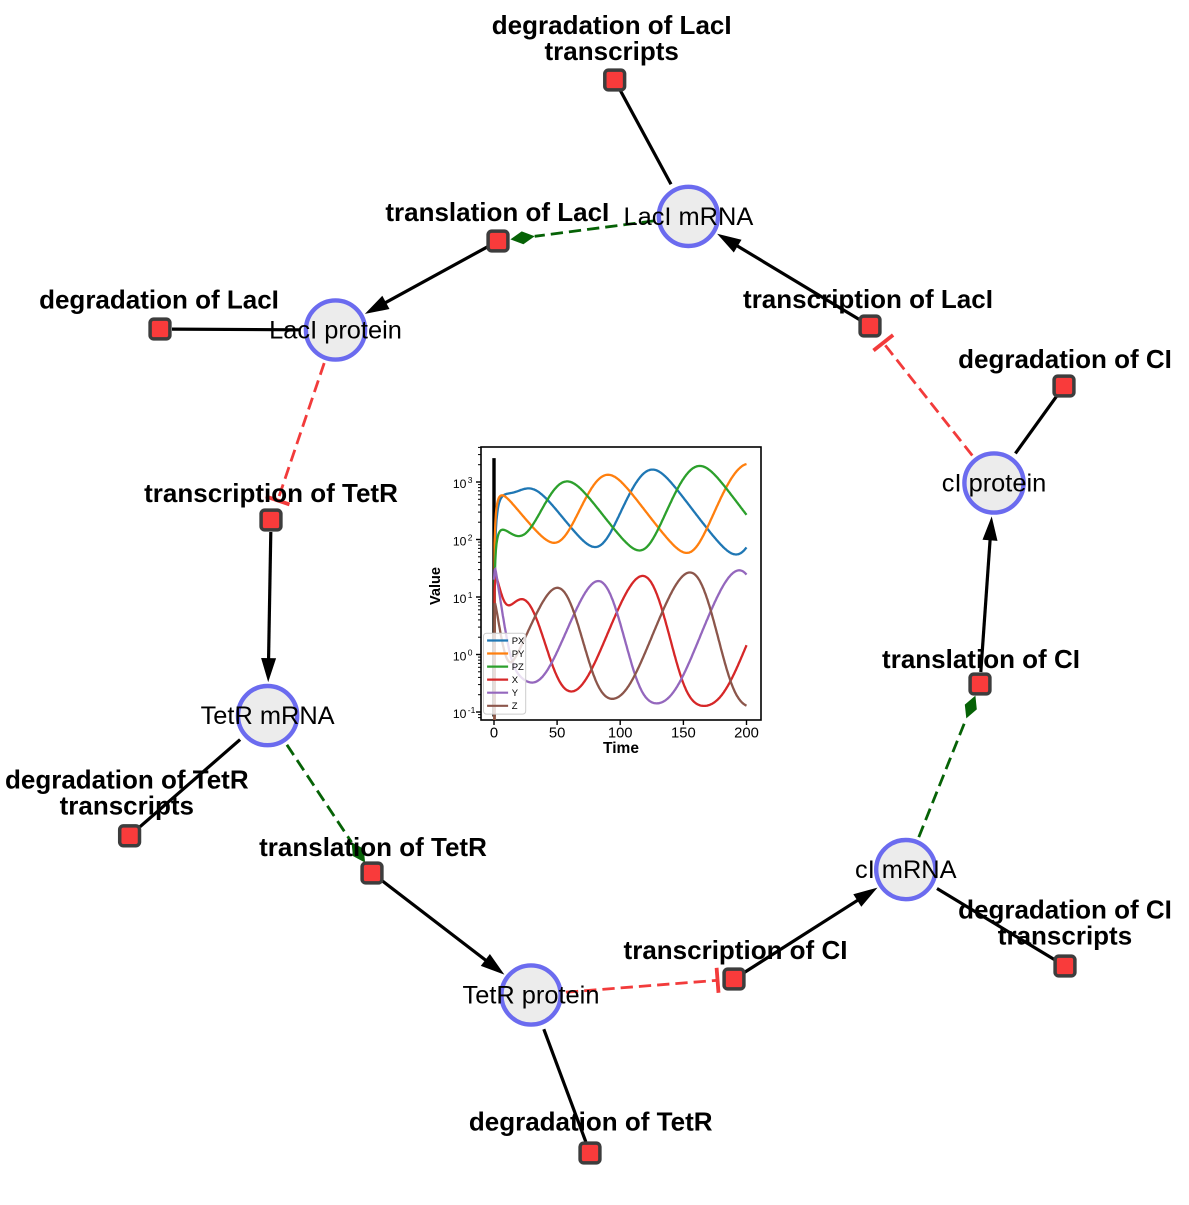 This screenshot has height=1205, width=1189. What do you see at coordinates (472, 710) in the screenshot?
I see `svg-text: -1` at bounding box center [472, 710].